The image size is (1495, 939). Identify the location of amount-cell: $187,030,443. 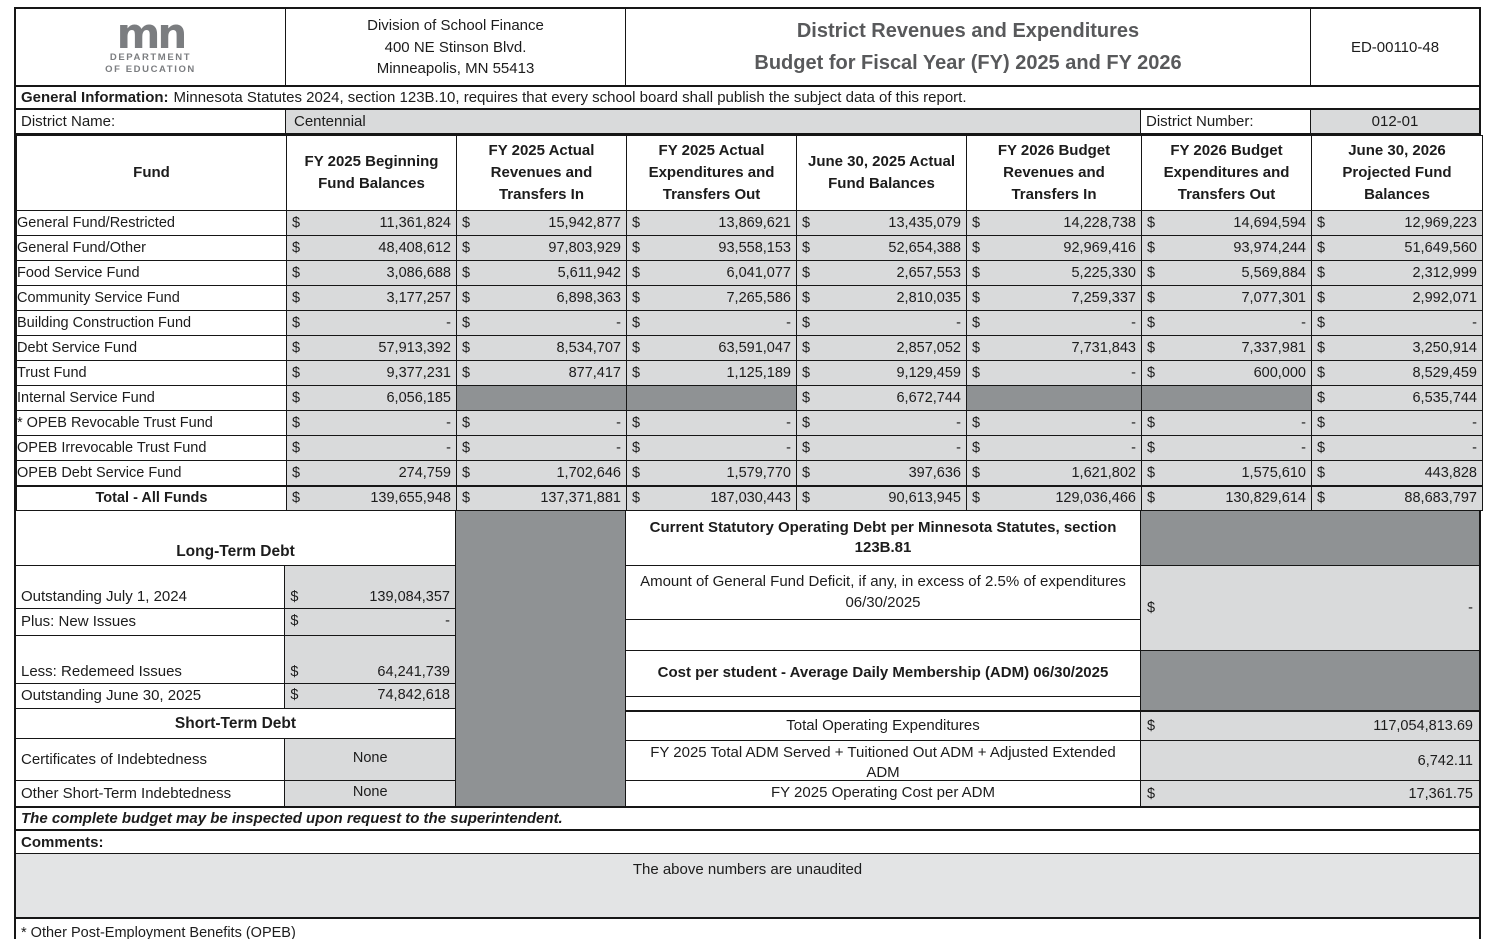
(711, 497).